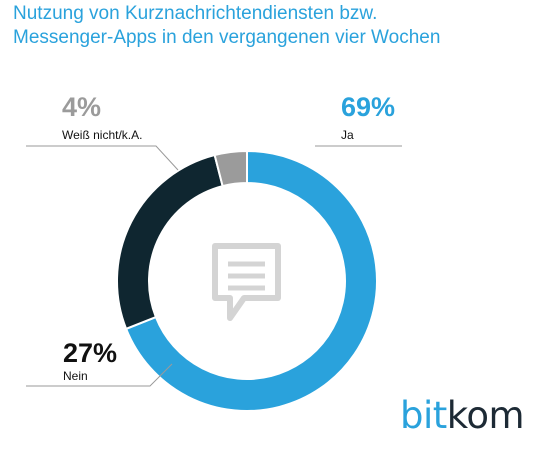 This screenshot has height=460, width=550. I want to click on leader-line-unknown, so click(102, 158).